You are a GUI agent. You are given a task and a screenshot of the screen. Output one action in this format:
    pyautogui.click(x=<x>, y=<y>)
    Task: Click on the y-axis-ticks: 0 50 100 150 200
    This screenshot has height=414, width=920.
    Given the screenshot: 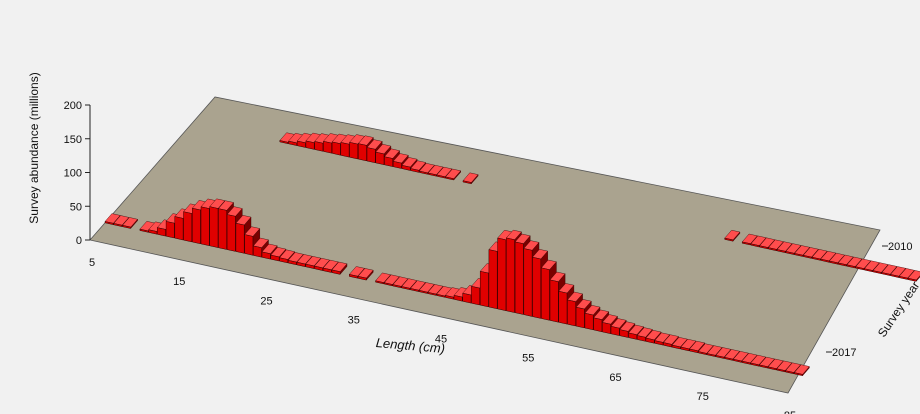 What is the action you would take?
    pyautogui.click(x=77, y=173)
    